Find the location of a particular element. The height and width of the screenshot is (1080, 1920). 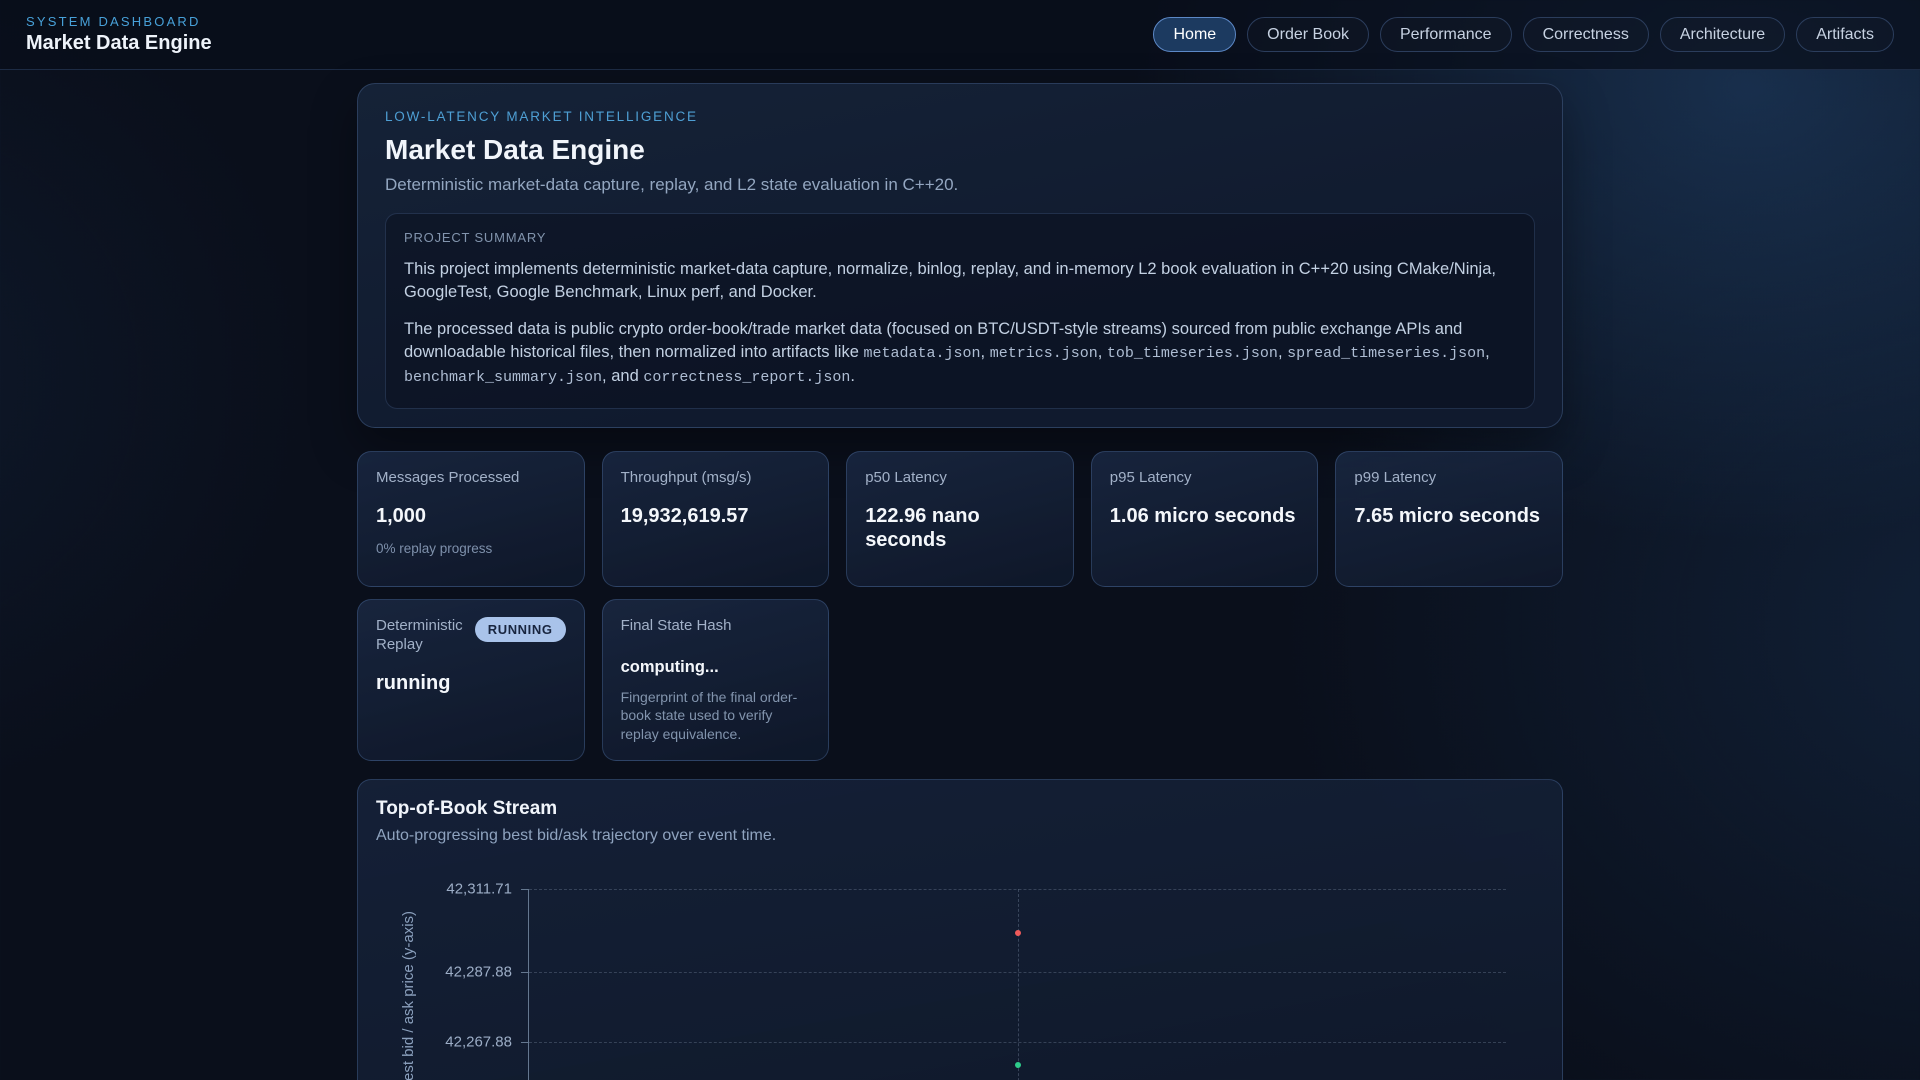

artifact-filename: correctness_report.json is located at coordinates (747, 377).